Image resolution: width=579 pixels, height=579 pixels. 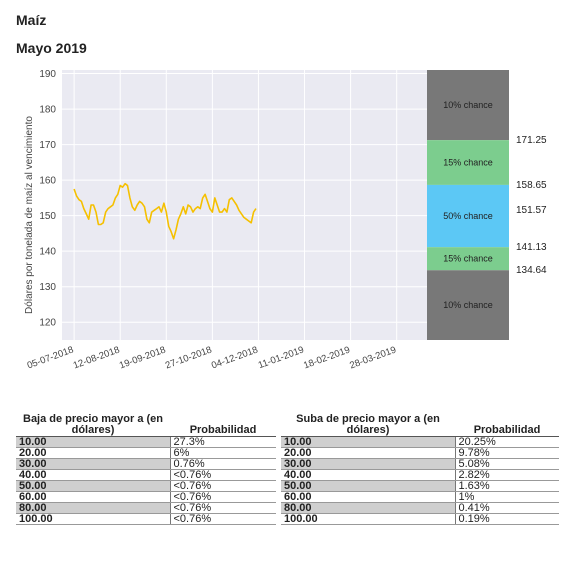 What do you see at coordinates (47, 181) in the screenshot?
I see `y-tick-label: 160` at bounding box center [47, 181].